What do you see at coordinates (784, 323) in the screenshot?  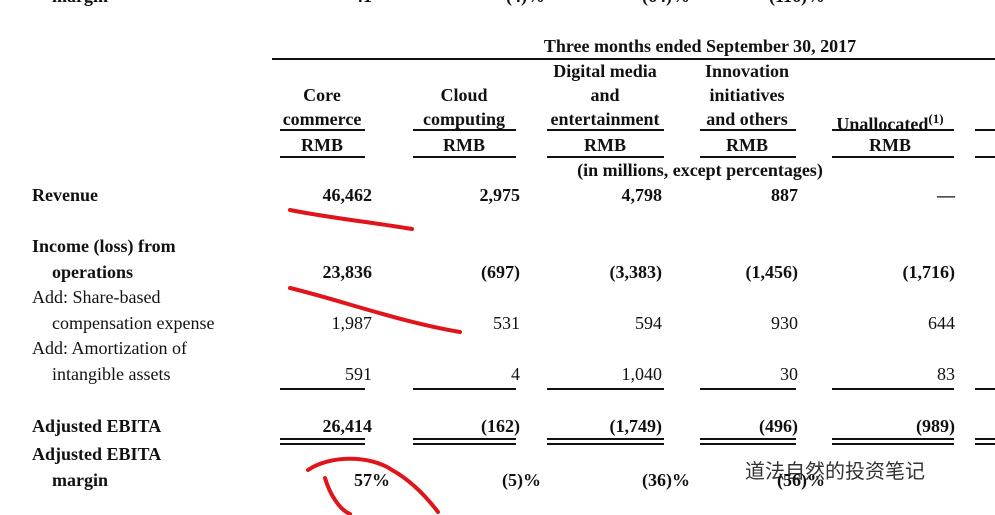 I see `cell: 930` at bounding box center [784, 323].